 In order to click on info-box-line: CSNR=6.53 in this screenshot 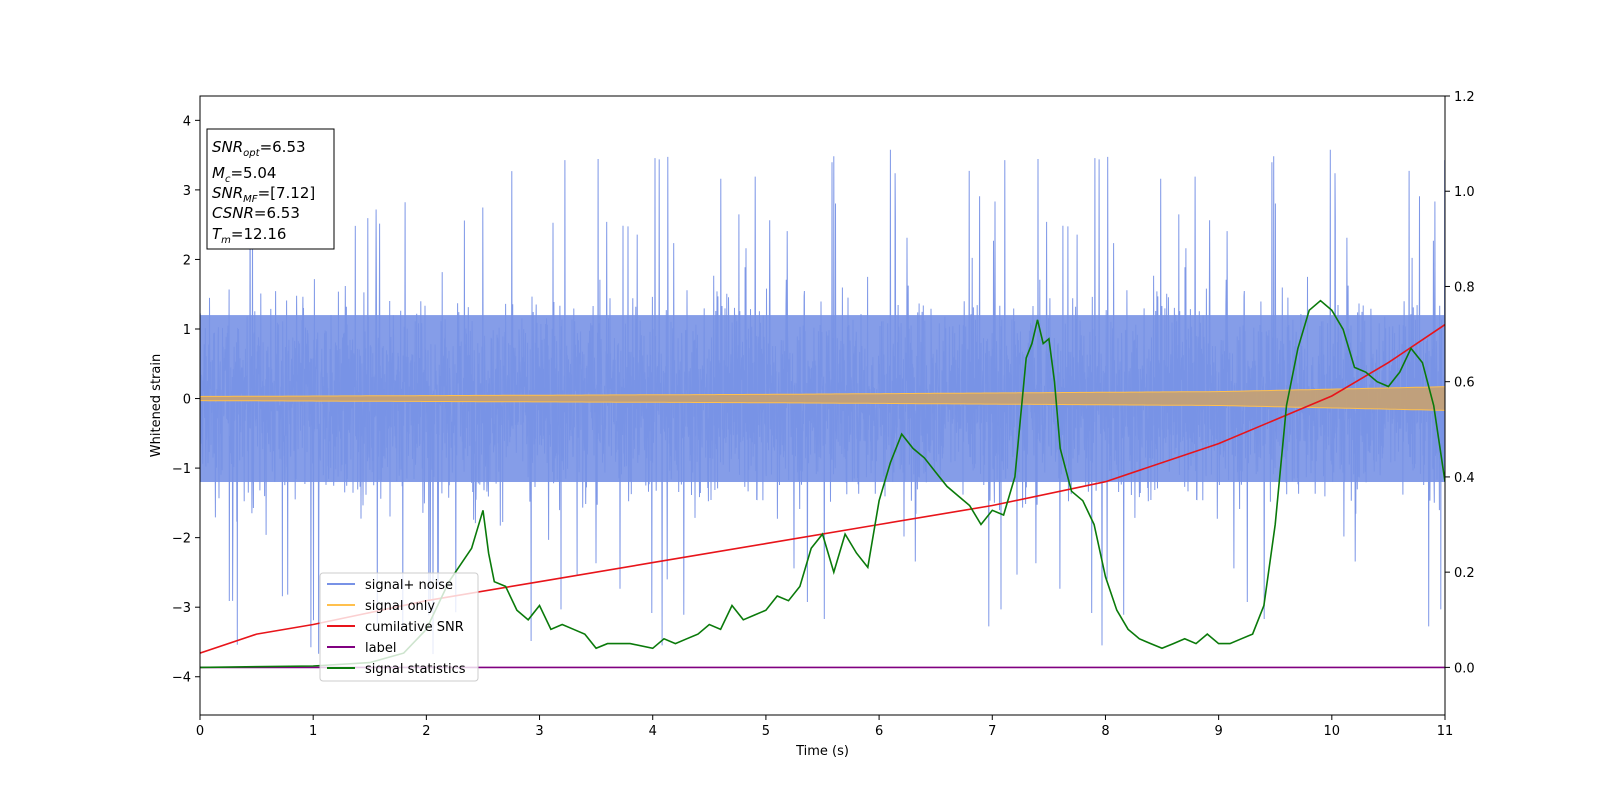, I will do `click(256, 213)`.